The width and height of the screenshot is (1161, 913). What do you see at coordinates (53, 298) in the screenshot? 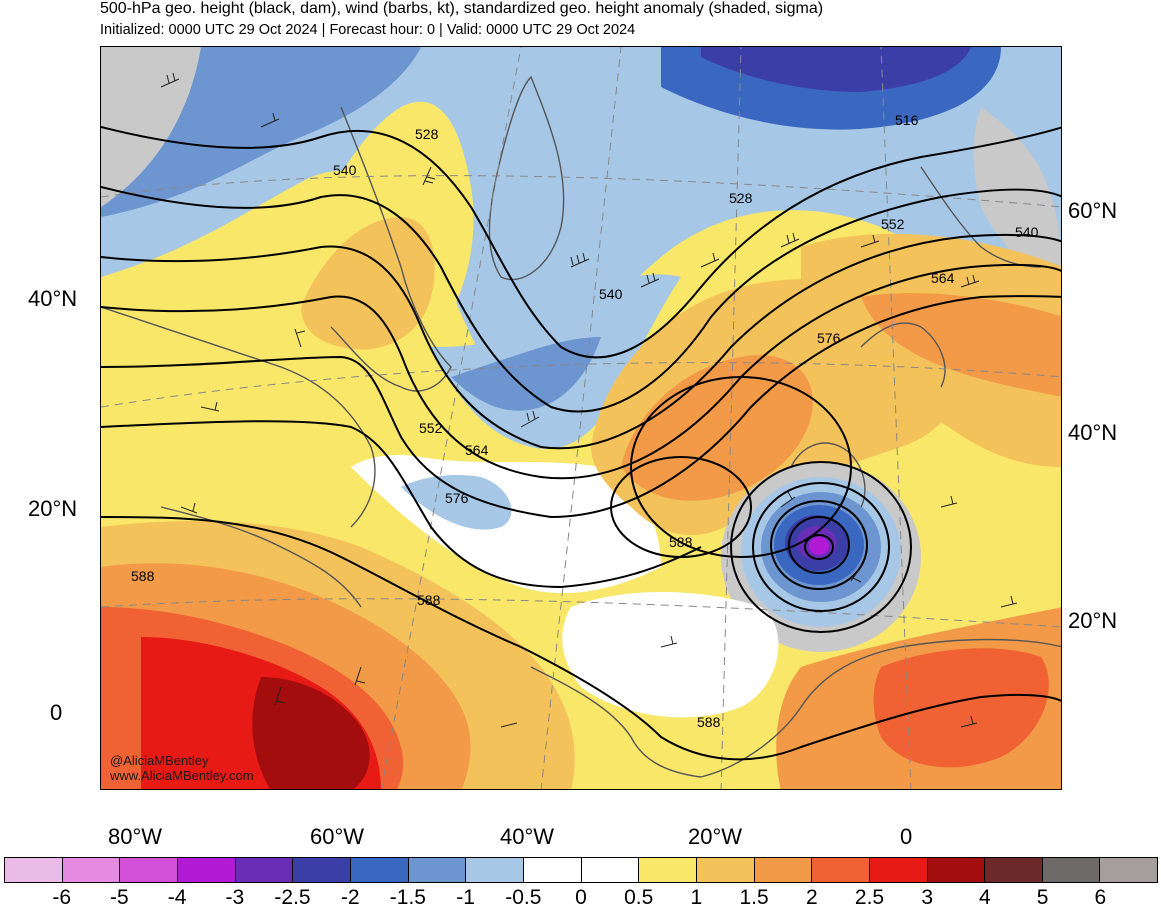
I see `lat-label-left-40n: 40°N` at bounding box center [53, 298].